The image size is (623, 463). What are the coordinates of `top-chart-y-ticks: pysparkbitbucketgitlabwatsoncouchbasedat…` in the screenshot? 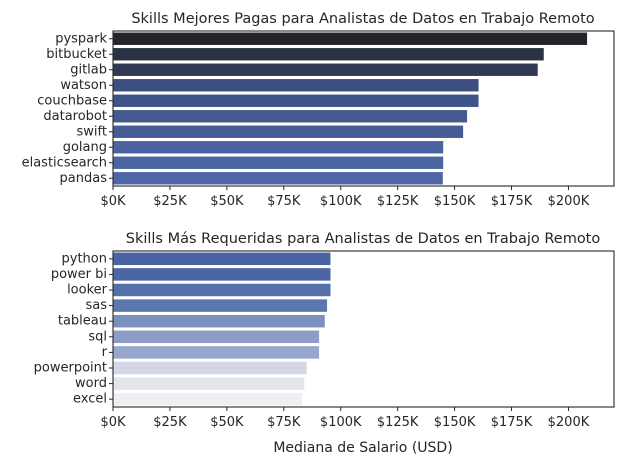 It's located at (67, 108).